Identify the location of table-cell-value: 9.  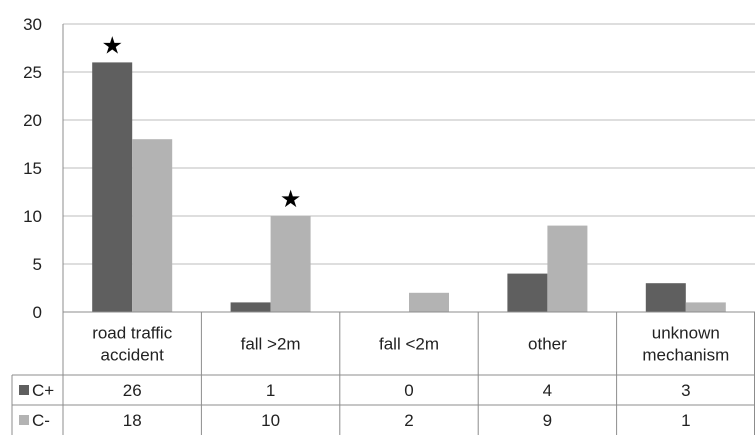
(547, 420).